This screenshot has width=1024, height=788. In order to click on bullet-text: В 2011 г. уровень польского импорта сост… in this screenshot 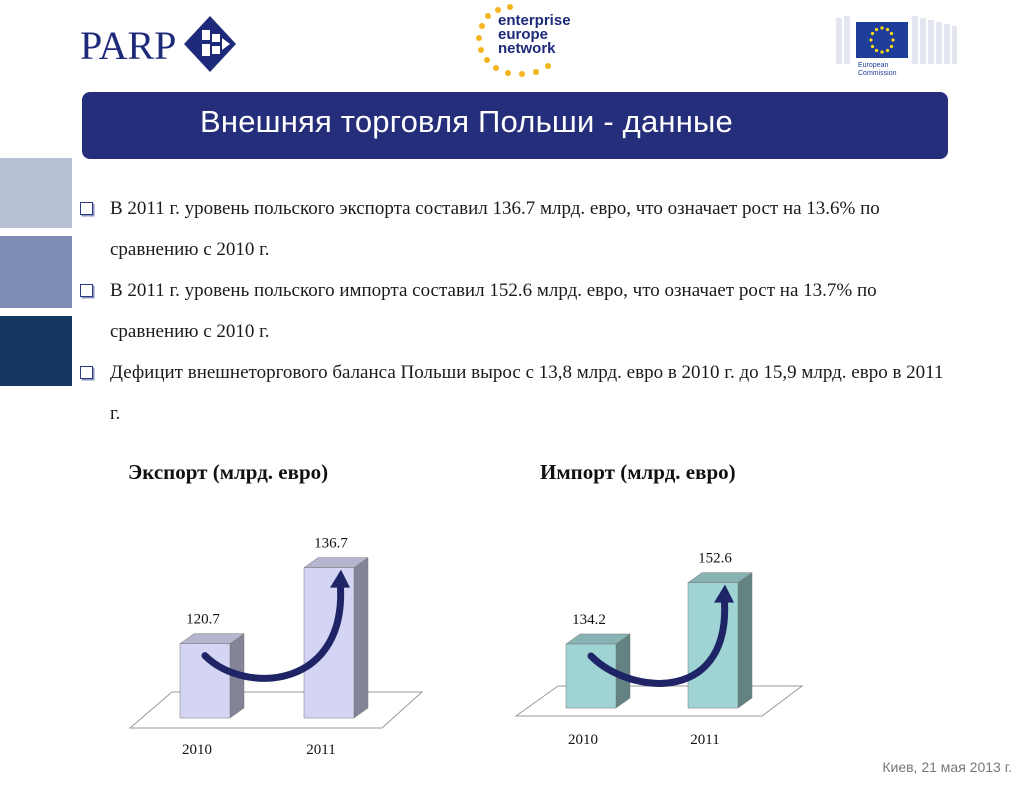, I will do `click(493, 311)`.